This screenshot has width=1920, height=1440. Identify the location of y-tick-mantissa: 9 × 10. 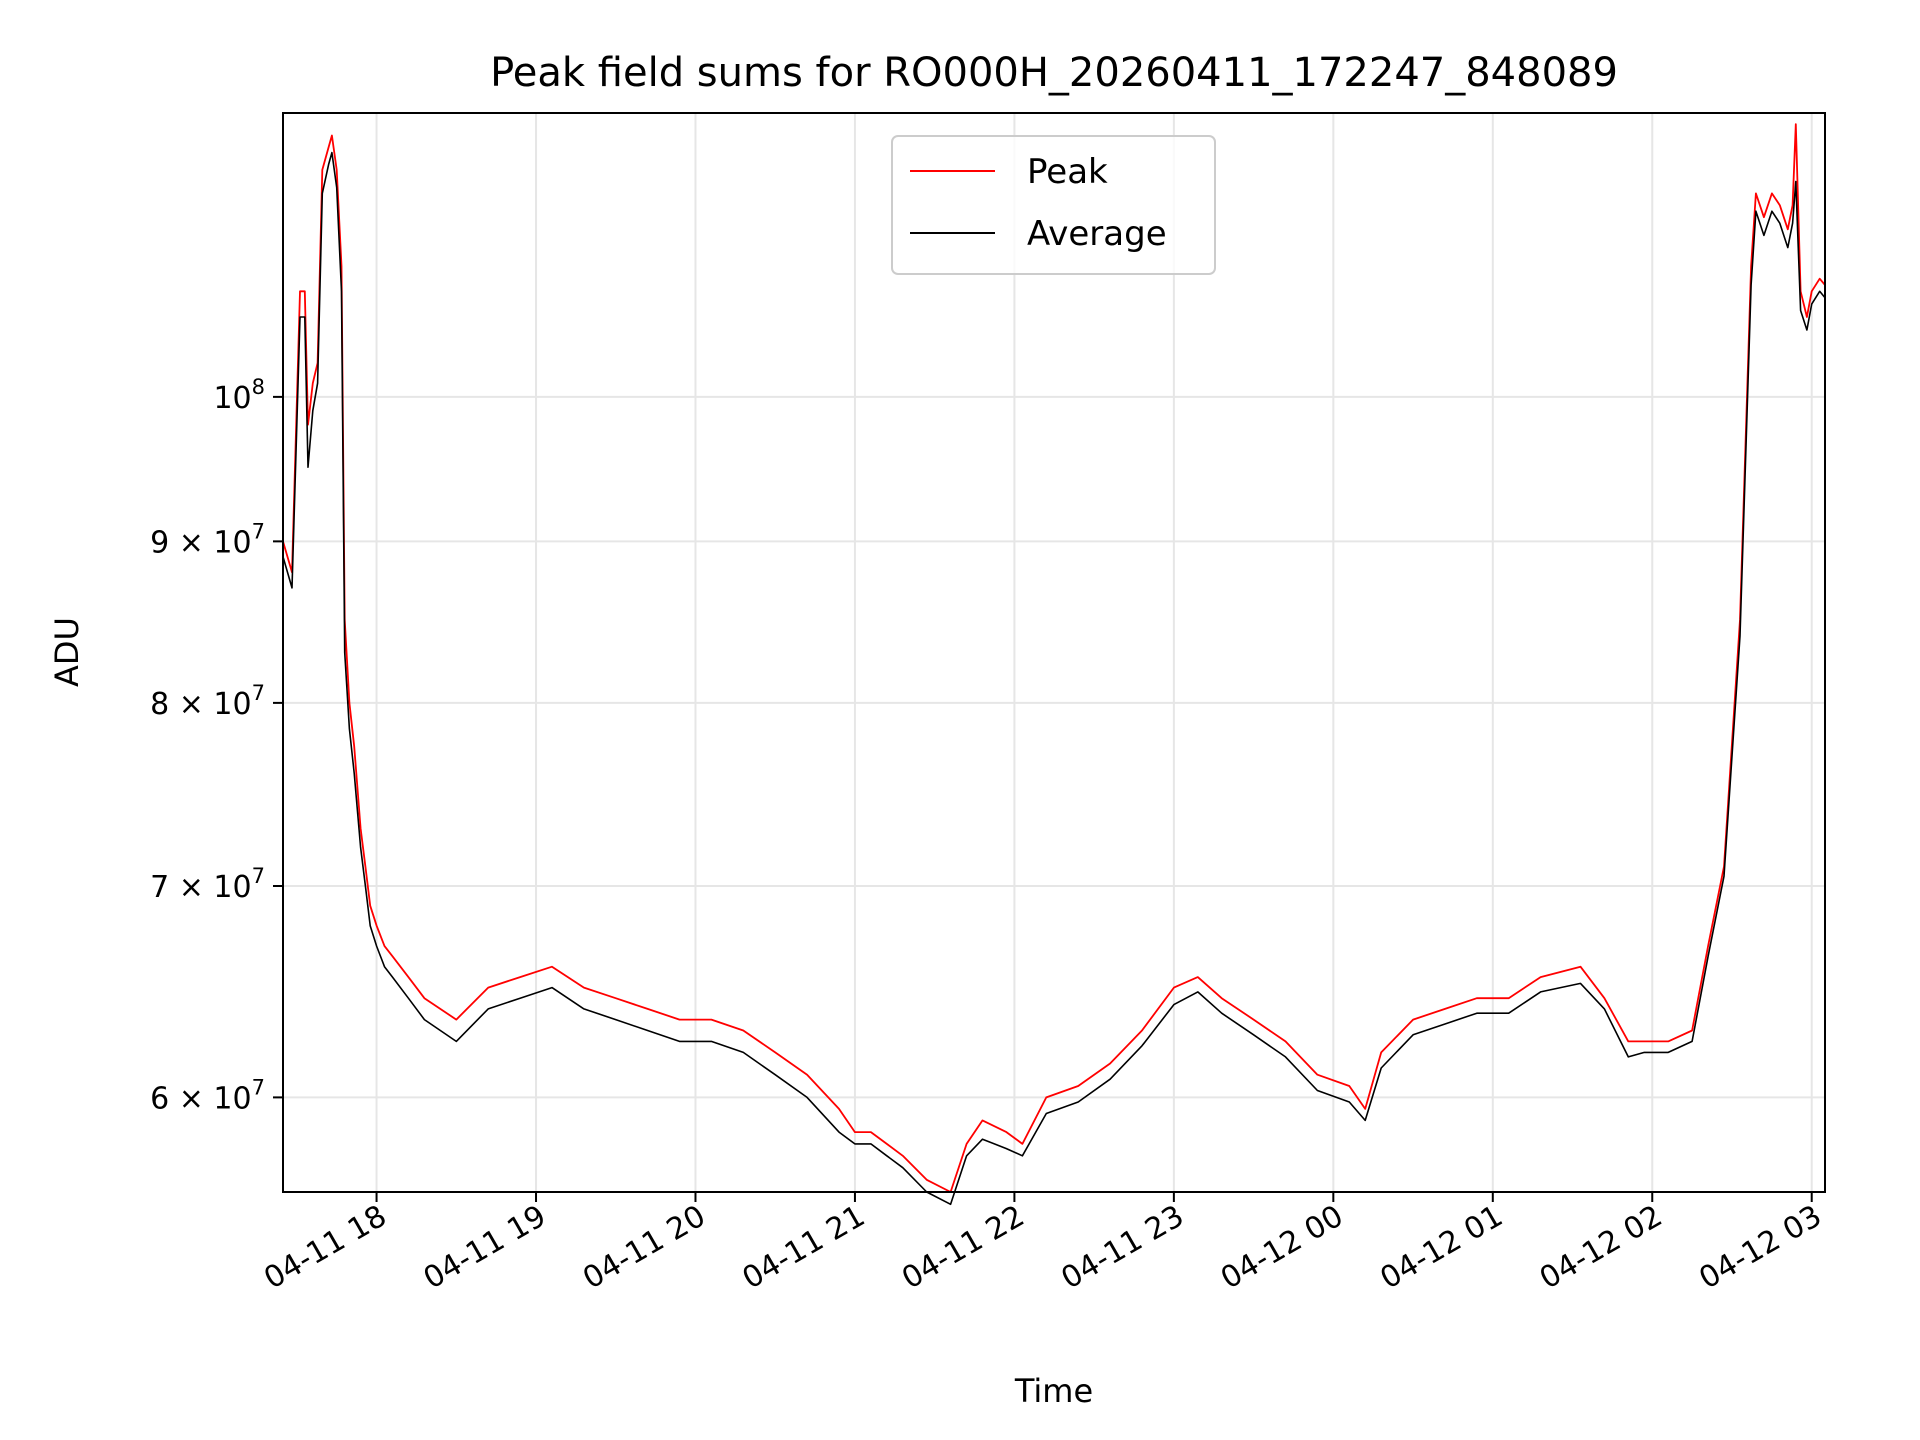
(200, 542).